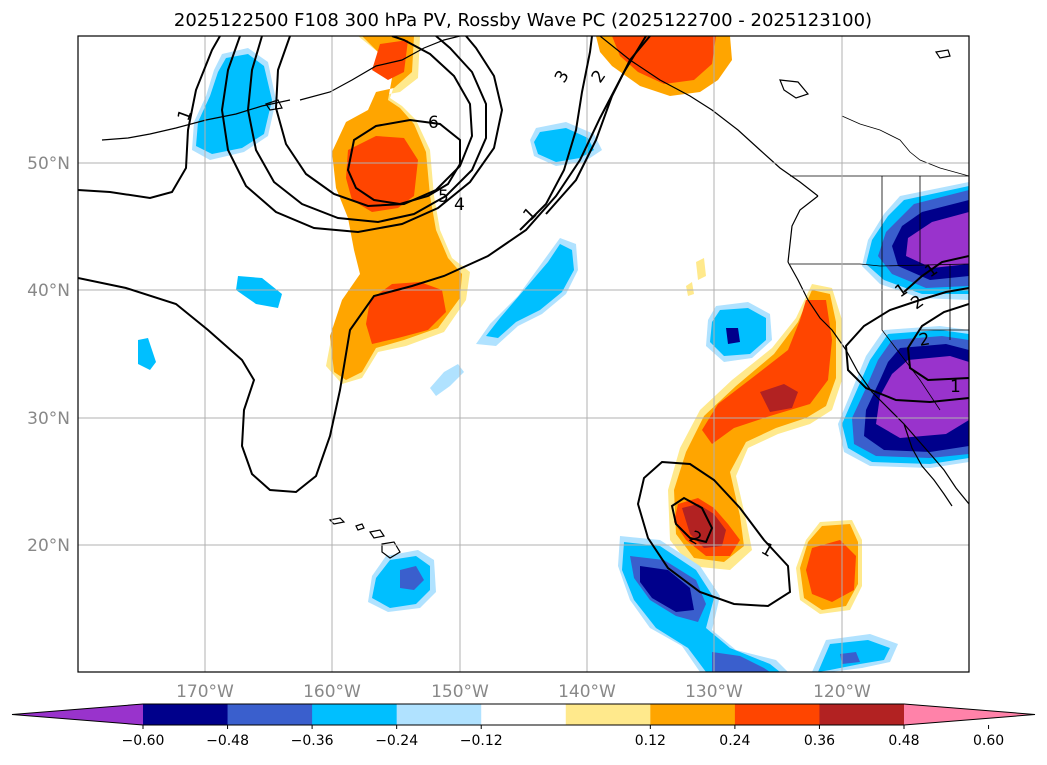 The width and height of the screenshot is (1047, 765). I want to click on coast-baja, so click(928, 465).